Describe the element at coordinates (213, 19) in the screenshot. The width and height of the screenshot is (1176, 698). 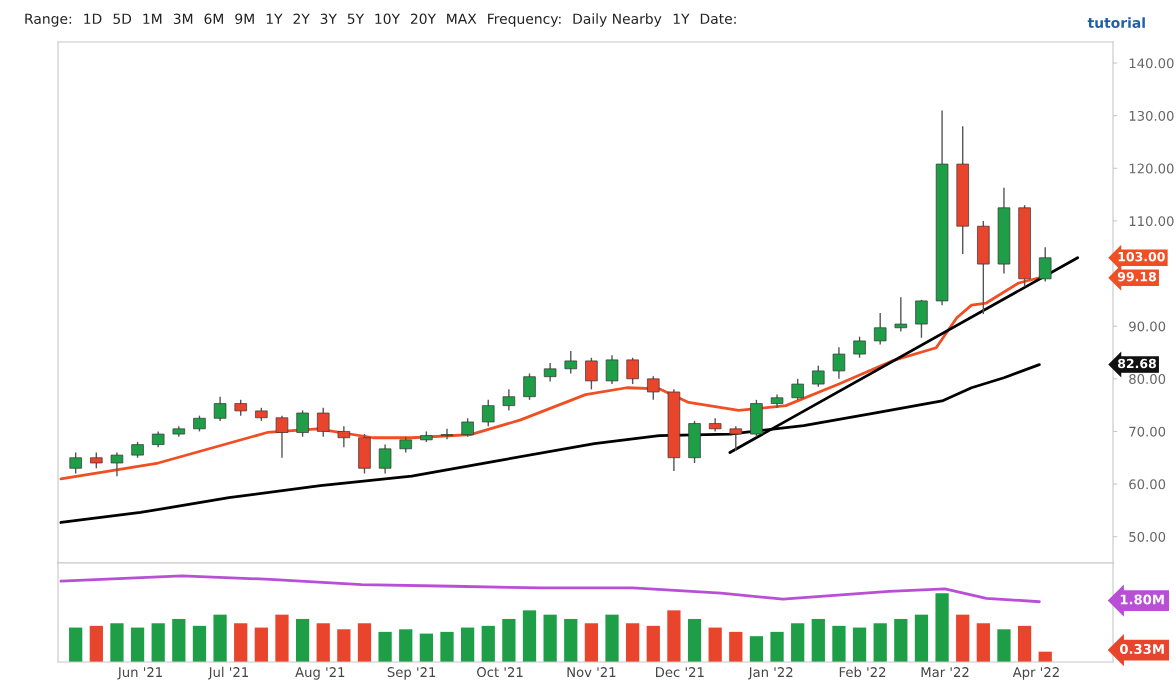
I see `text: 6M` at that location.